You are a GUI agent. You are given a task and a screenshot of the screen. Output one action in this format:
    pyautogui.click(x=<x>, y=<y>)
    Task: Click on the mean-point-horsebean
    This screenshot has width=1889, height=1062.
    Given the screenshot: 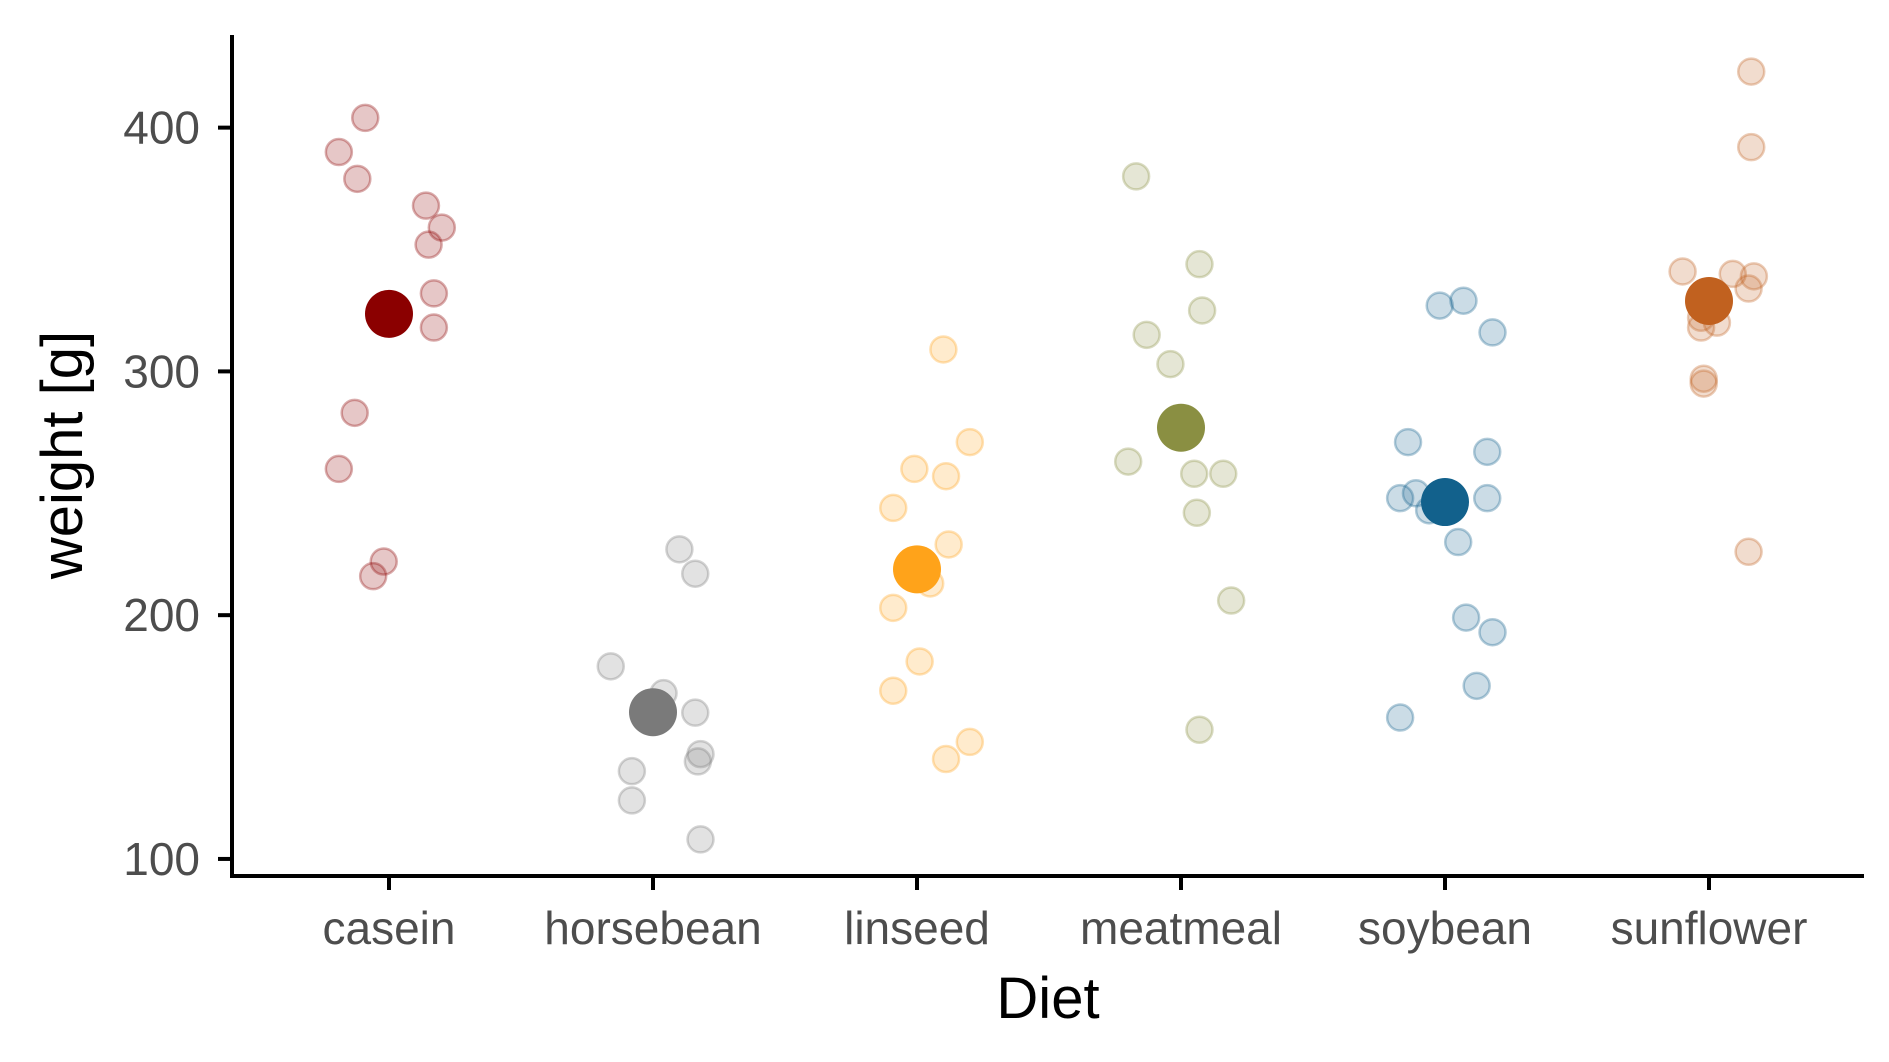 What is the action you would take?
    pyautogui.click(x=653, y=712)
    